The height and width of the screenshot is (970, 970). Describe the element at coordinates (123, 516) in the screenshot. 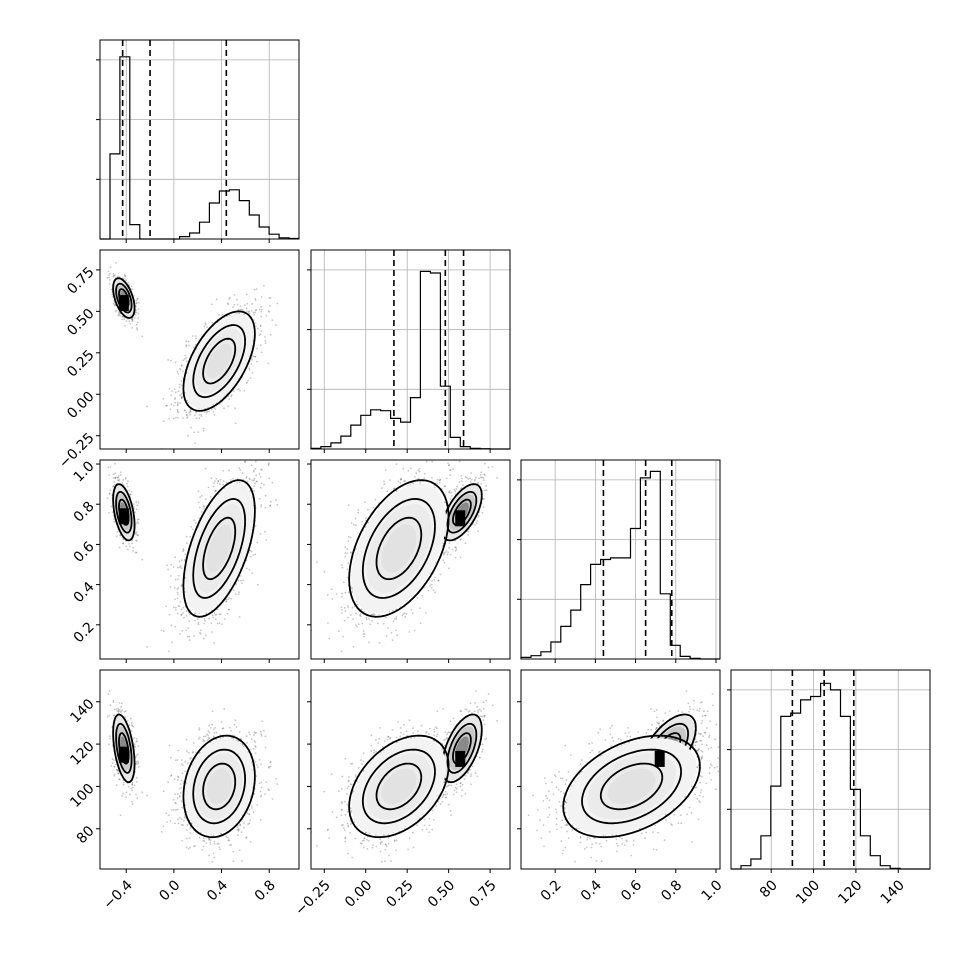

I see `density-peak` at that location.